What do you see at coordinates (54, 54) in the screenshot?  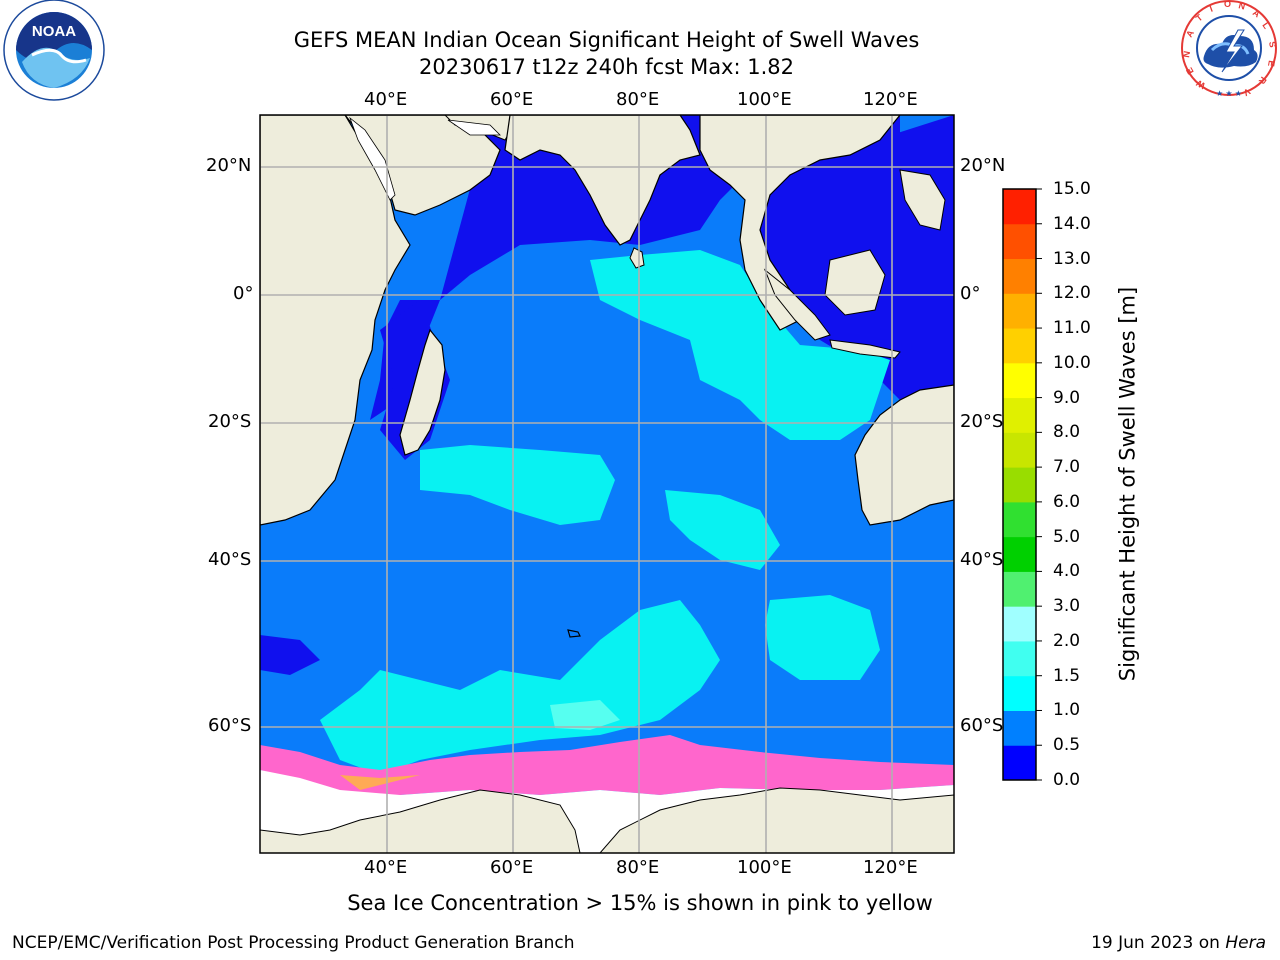 I see `noaa-logo-icon: NOAA` at bounding box center [54, 54].